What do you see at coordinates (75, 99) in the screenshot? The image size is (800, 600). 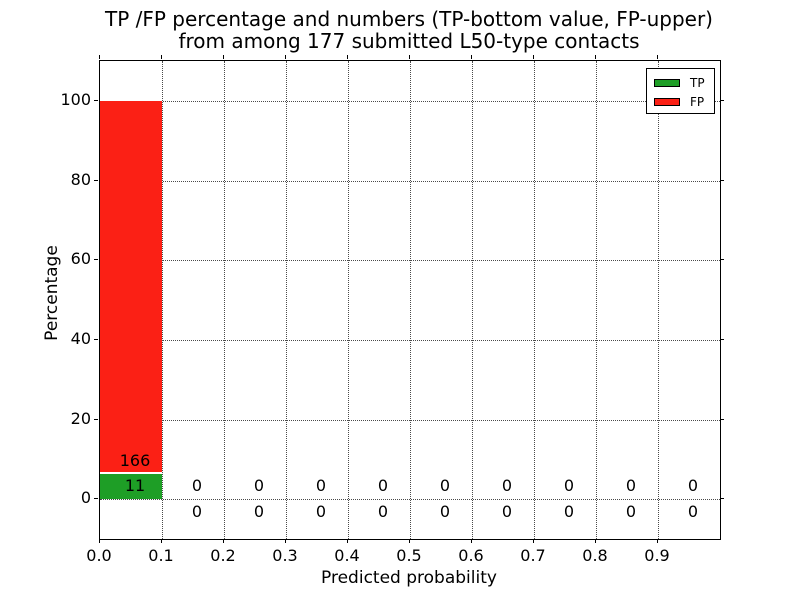 I see `y-tick-label: 100` at bounding box center [75, 99].